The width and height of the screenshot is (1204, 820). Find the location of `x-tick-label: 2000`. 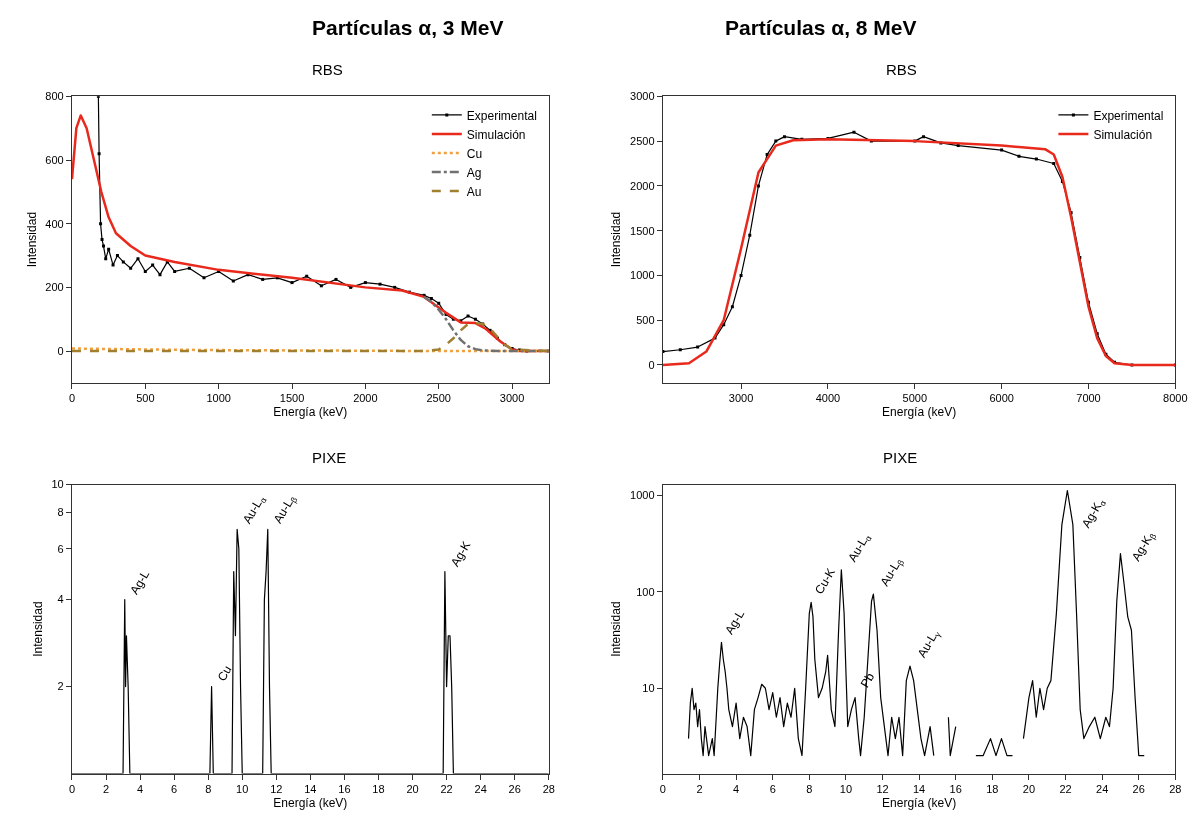

x-tick-label: 2000 is located at coordinates (365, 398).